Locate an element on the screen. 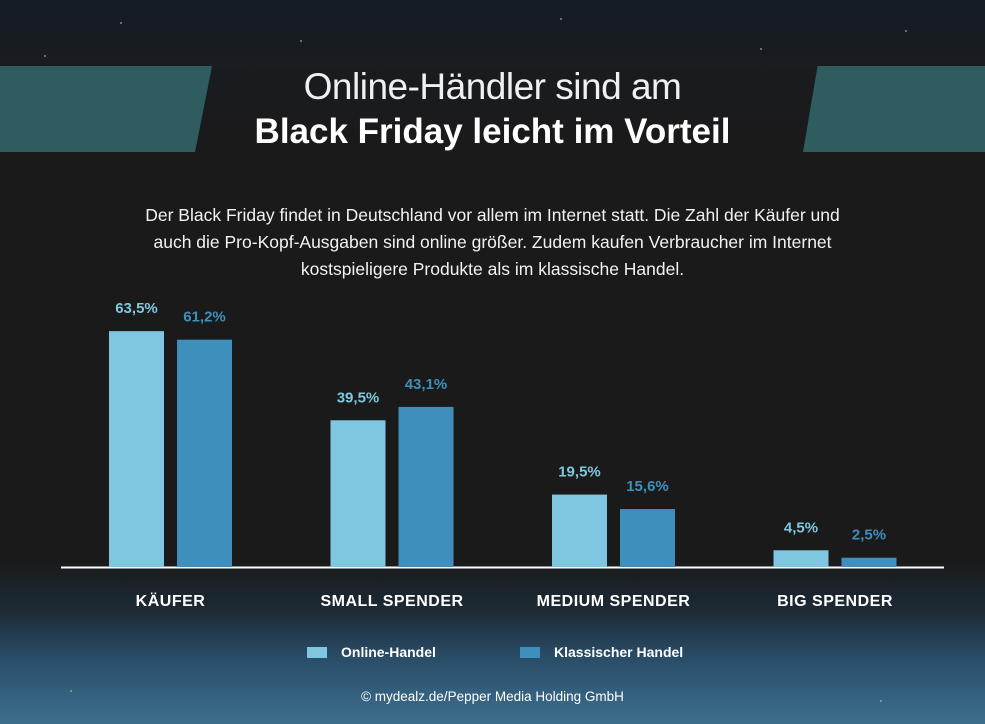 The image size is (985, 724). value-label-klassisch-1: 43,1% is located at coordinates (426, 384).